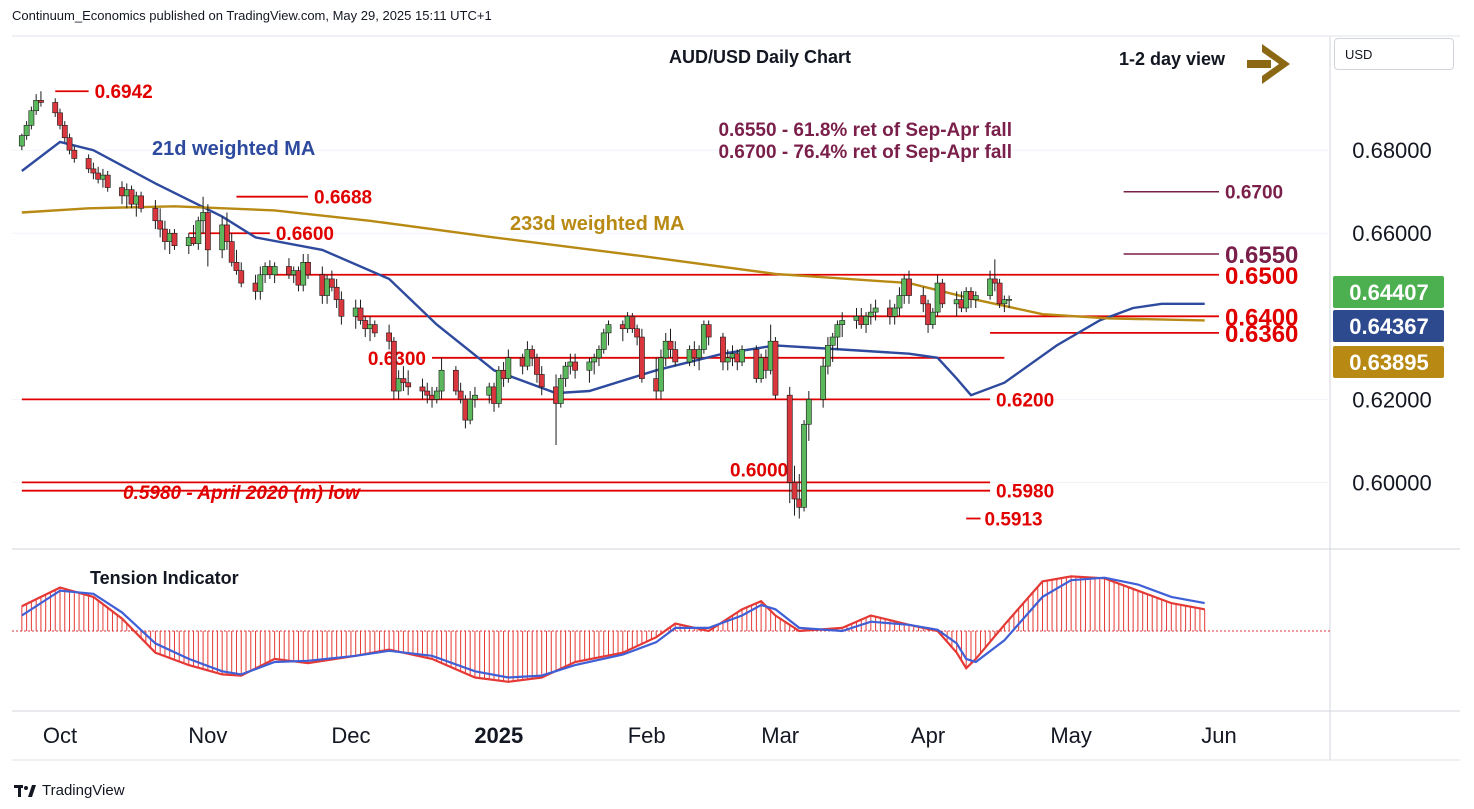 This screenshot has height=809, width=1474. I want to click on price-badge-label: 0.64367, so click(1389, 326).